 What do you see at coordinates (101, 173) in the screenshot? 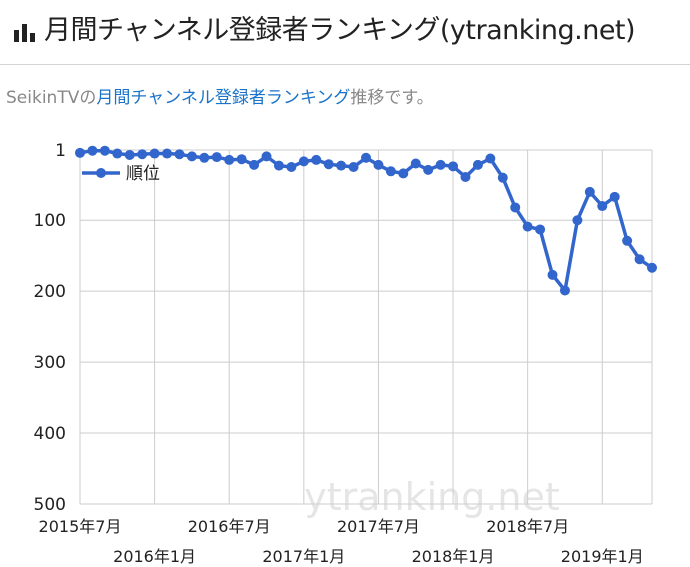
I see `legend-marker` at bounding box center [101, 173].